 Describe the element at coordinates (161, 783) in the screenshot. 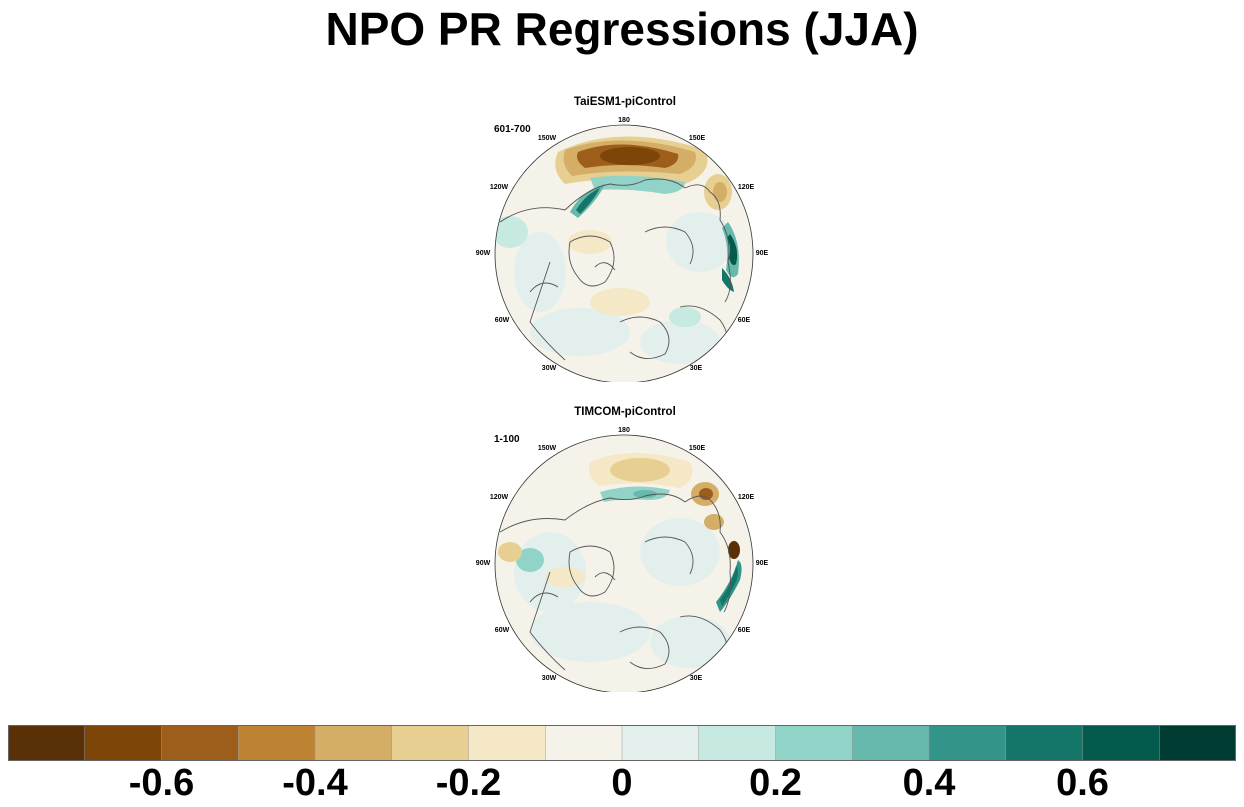

I see `colorbar-tick-label: -0.6` at that location.